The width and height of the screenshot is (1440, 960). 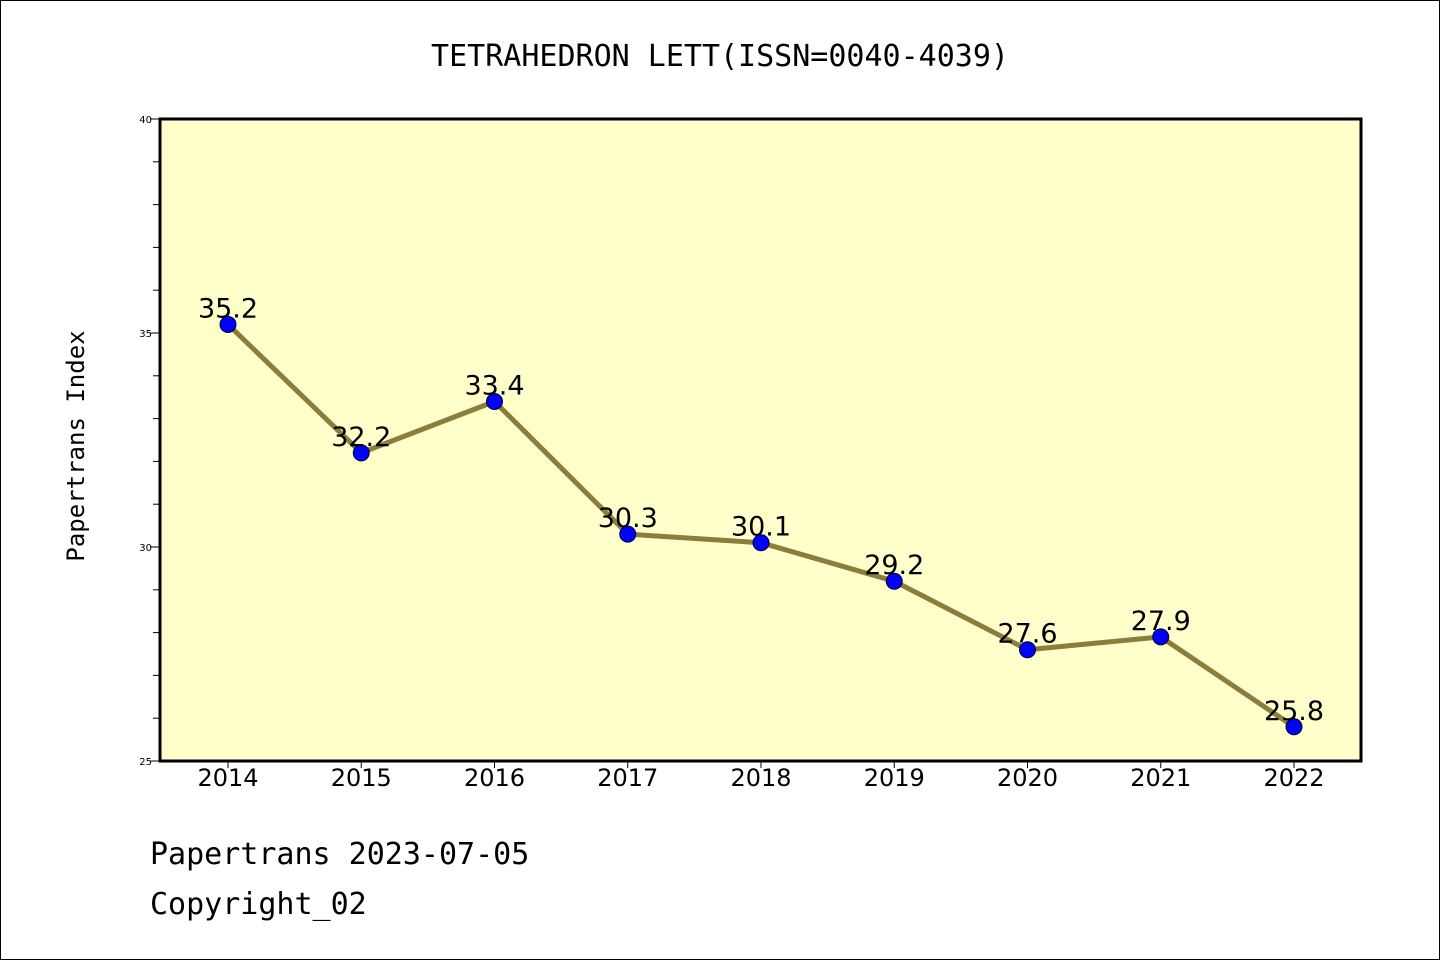 I want to click on y-tick-label: 35, so click(x=145, y=334).